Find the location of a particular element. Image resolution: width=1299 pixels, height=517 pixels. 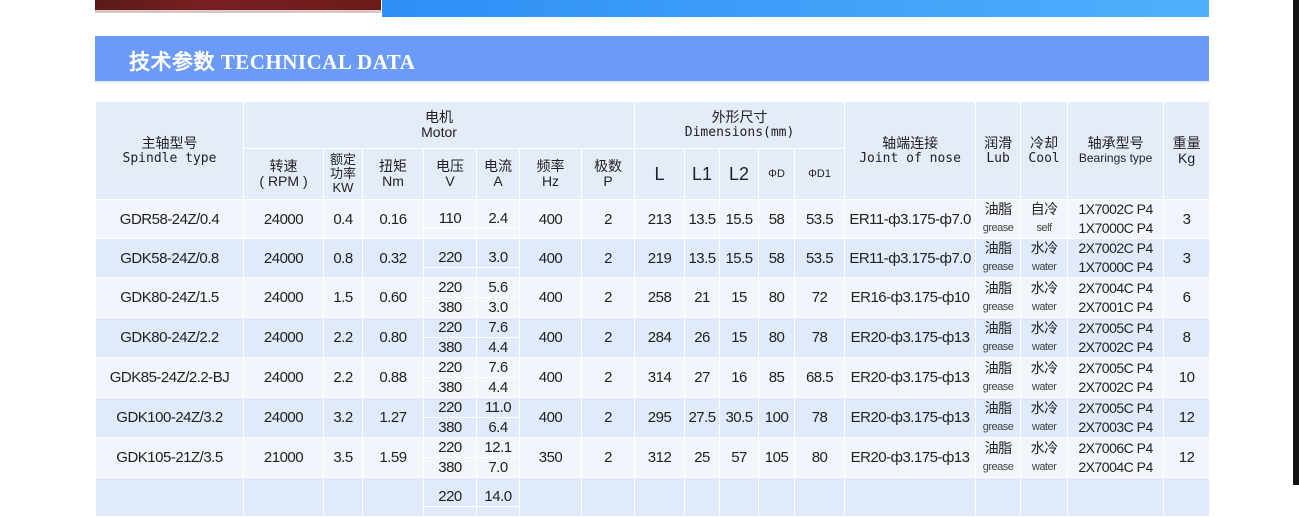

cell-type: GDK100-24Z/3.2 is located at coordinates (169, 417).